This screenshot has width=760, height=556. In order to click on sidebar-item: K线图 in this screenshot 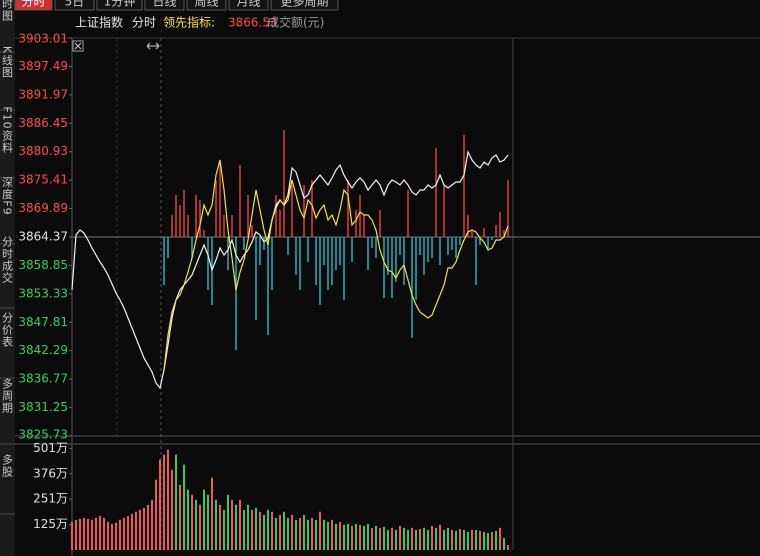, I will do `click(7, 62)`.